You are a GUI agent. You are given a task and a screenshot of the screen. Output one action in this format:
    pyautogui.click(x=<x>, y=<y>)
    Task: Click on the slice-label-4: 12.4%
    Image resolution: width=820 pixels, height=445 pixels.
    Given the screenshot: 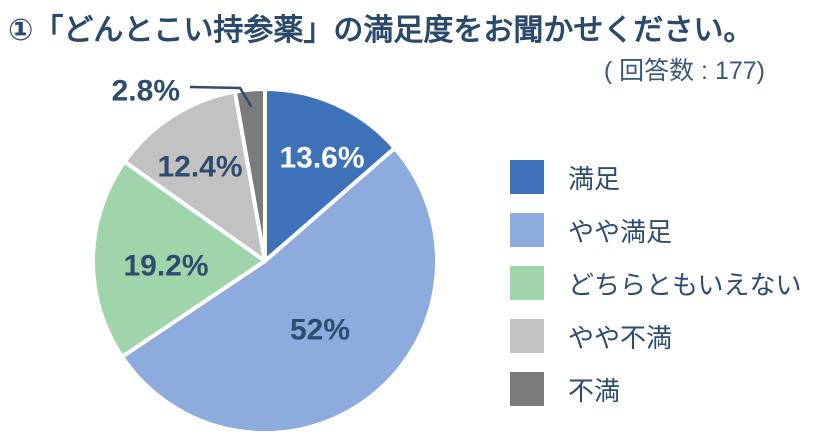 What is the action you would take?
    pyautogui.click(x=199, y=167)
    